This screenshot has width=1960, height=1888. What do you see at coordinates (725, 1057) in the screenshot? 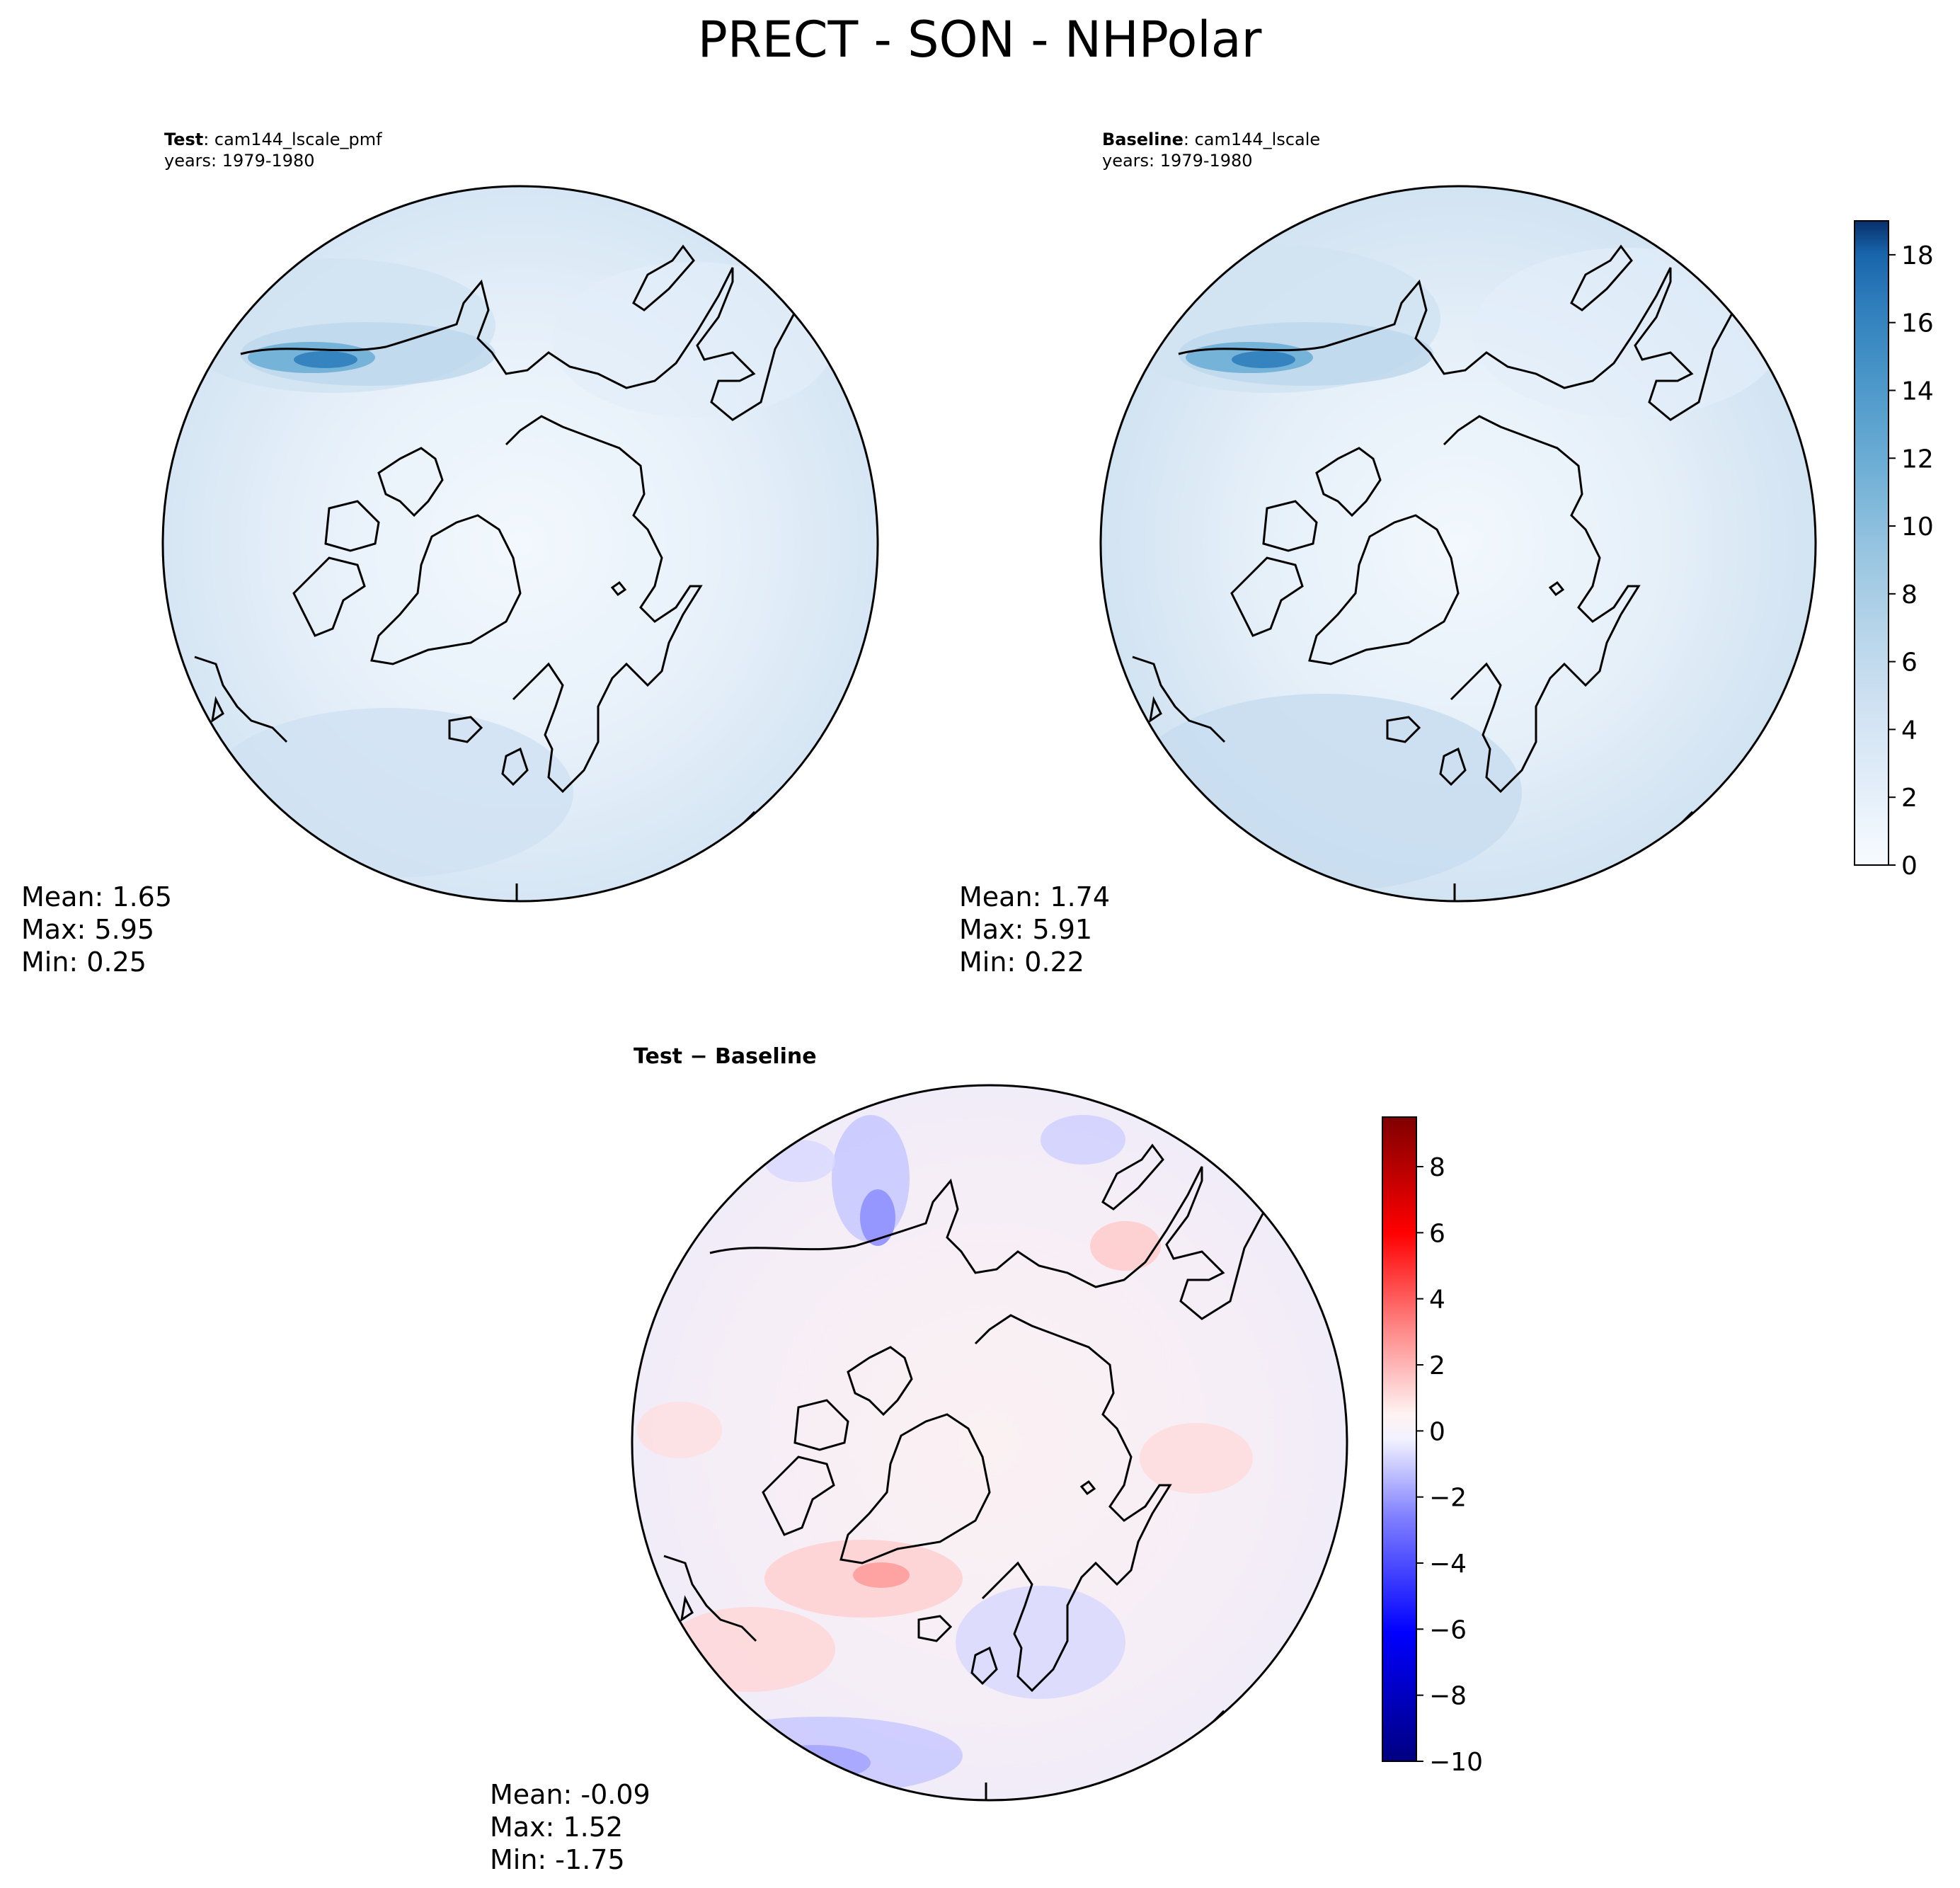
I see `panel-diff-label: Test − Baseline` at bounding box center [725, 1057].